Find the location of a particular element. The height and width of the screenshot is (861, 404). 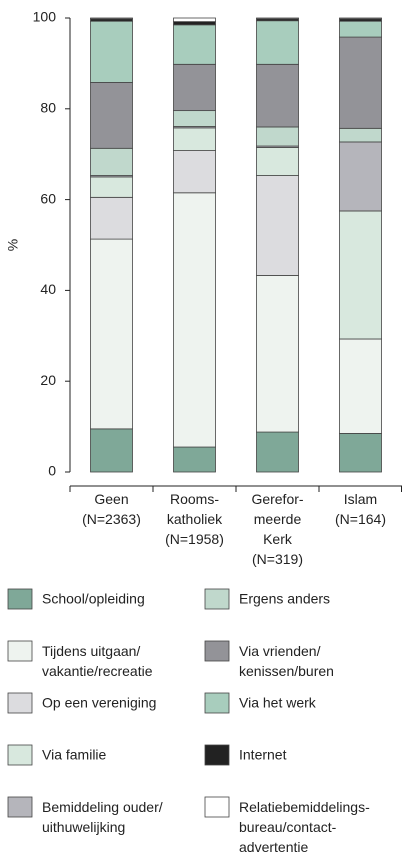

y-tick-label: 20 is located at coordinates (48, 380).